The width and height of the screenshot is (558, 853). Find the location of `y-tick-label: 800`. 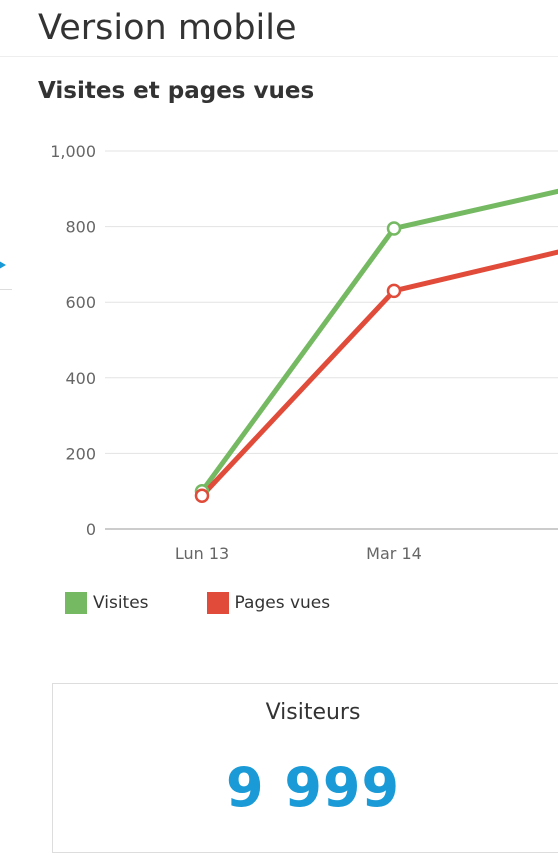

y-tick-label: 800 is located at coordinates (80, 227).